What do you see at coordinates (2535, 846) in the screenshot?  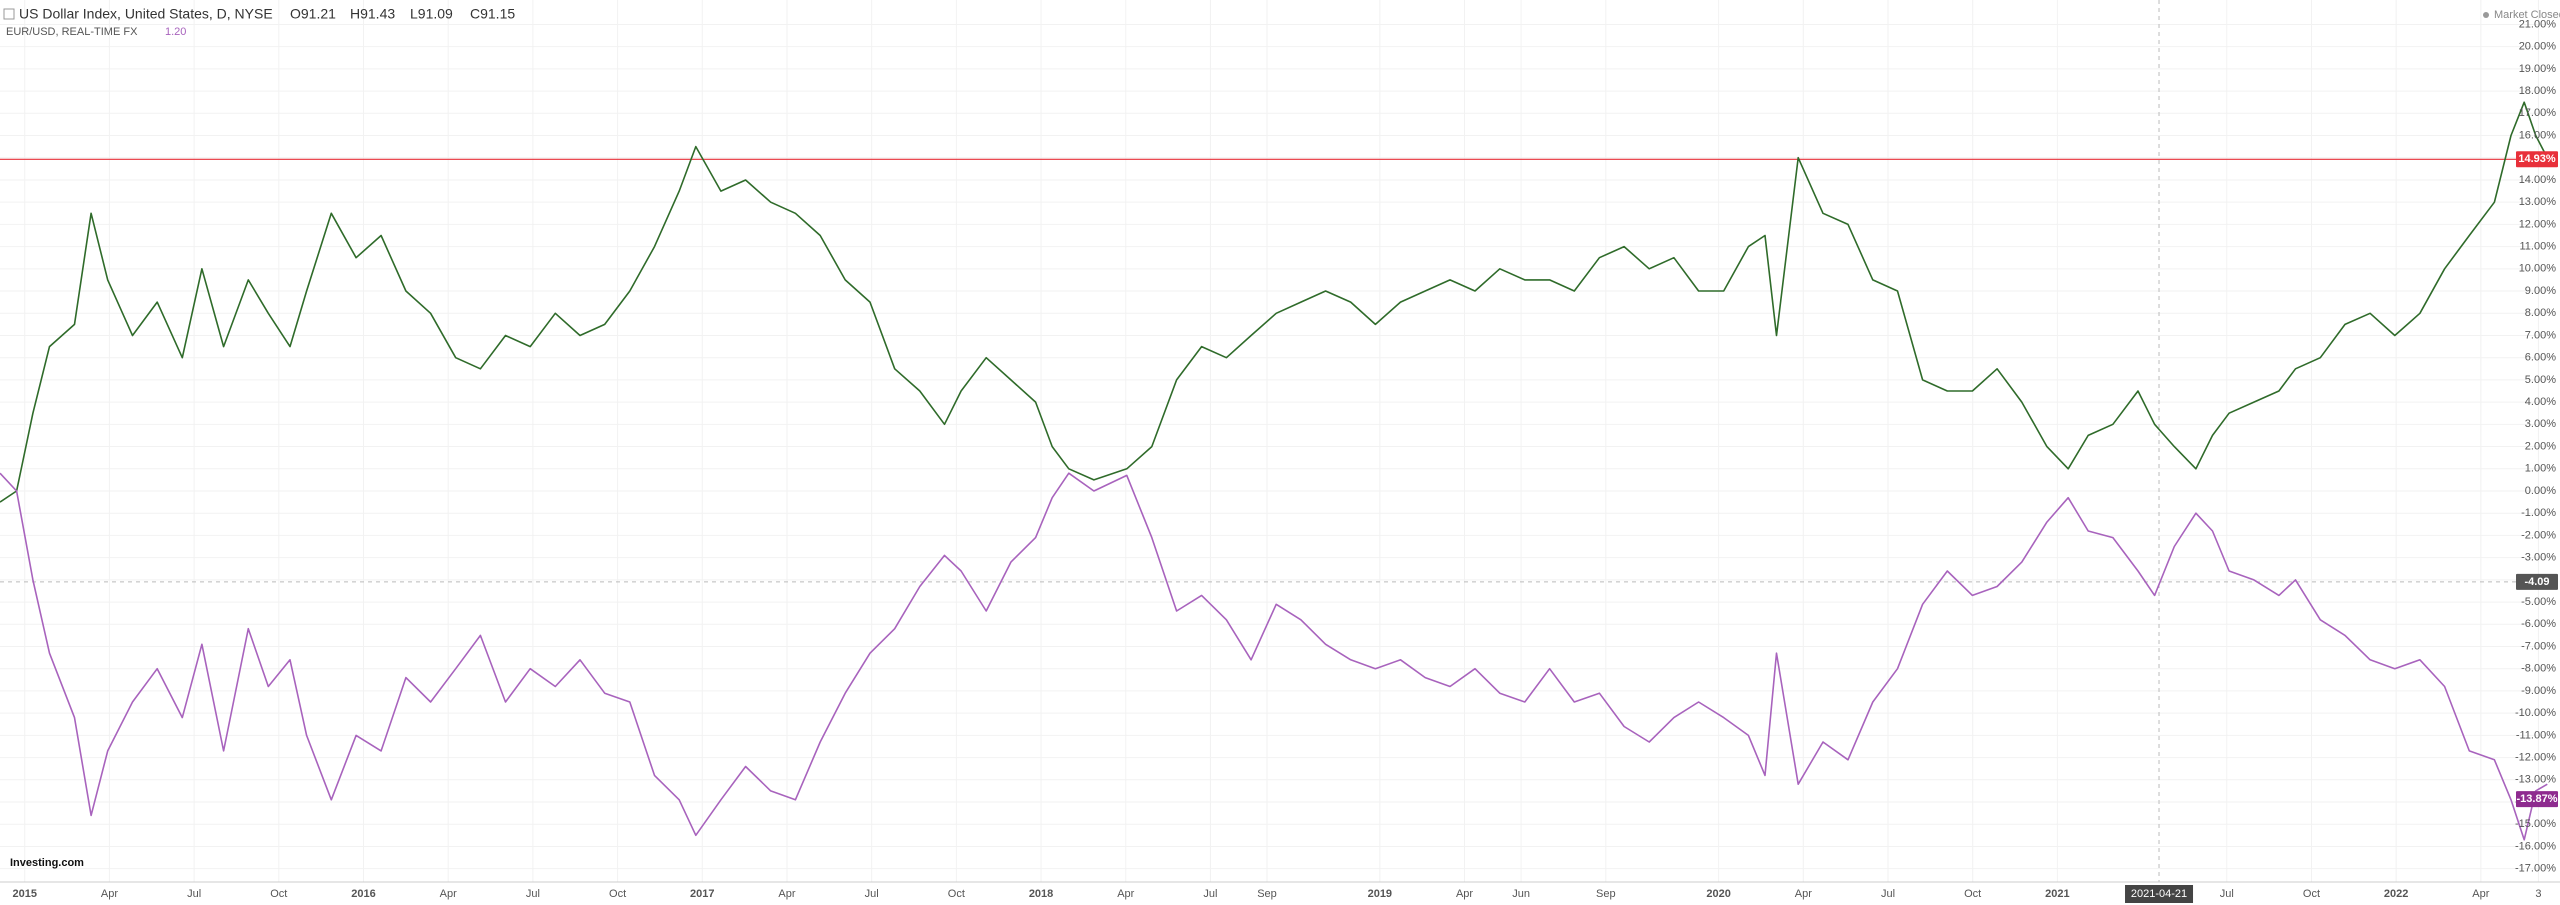 I see `y-tick-label: -16.00%` at bounding box center [2535, 846].